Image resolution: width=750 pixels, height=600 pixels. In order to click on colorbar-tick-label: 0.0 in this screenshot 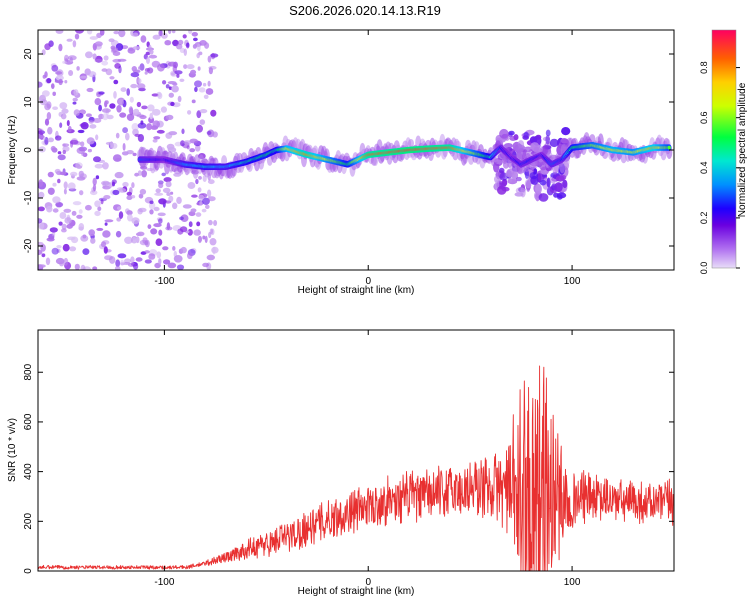, I will do `click(704, 268)`.